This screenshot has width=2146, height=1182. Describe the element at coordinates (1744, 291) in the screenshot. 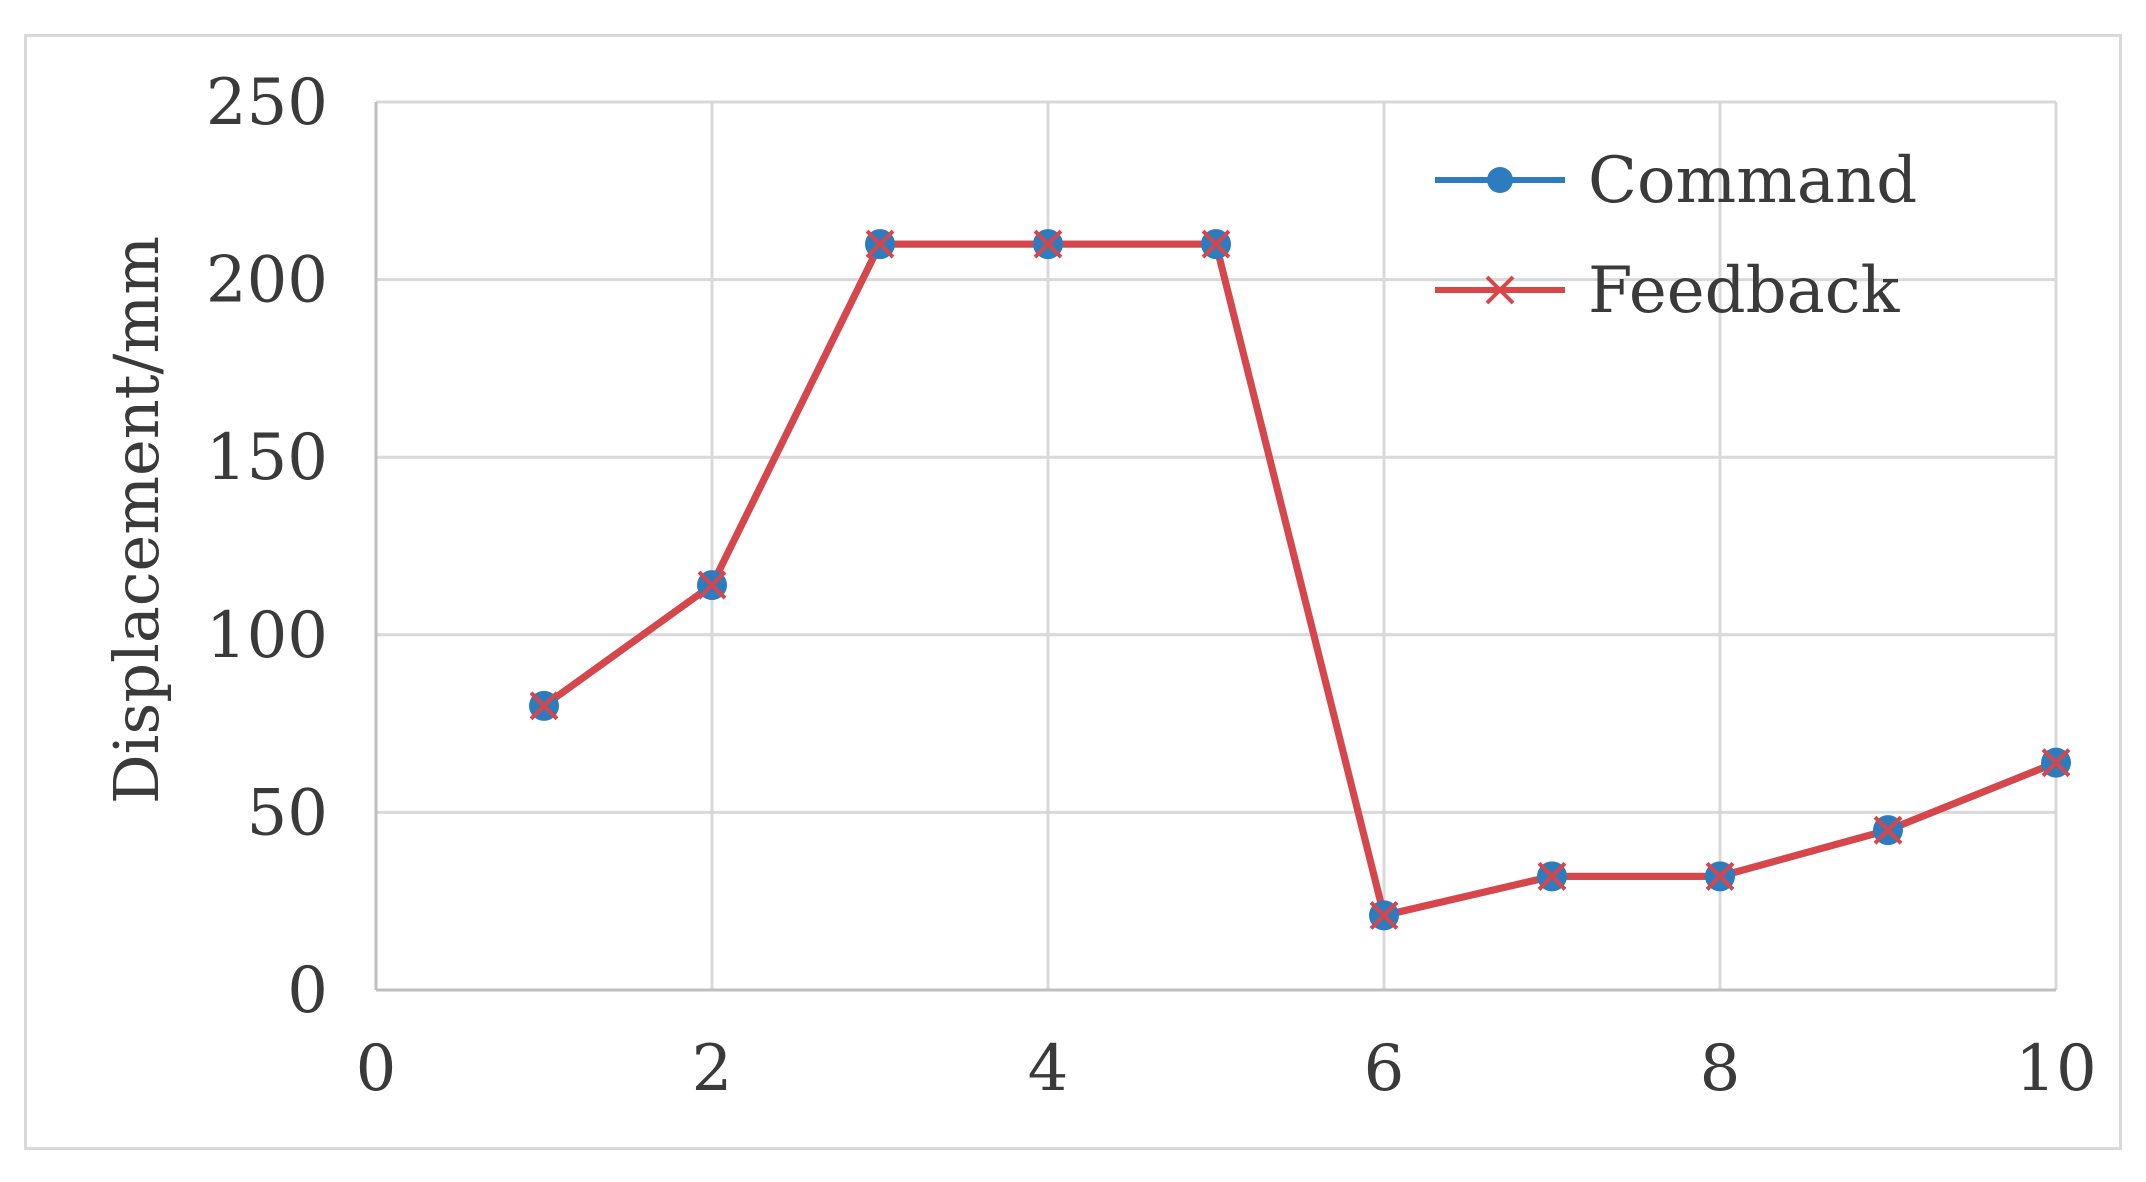

I see `legend-feedback-label: Feedback` at that location.